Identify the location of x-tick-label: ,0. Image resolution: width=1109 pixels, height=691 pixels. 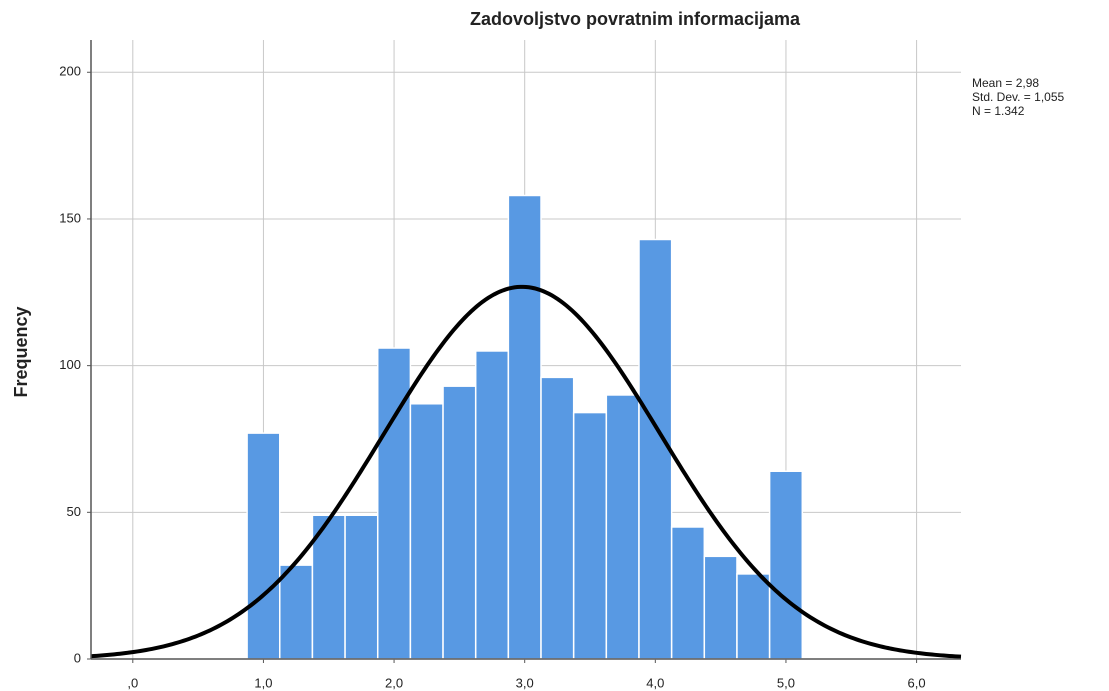
(132, 682).